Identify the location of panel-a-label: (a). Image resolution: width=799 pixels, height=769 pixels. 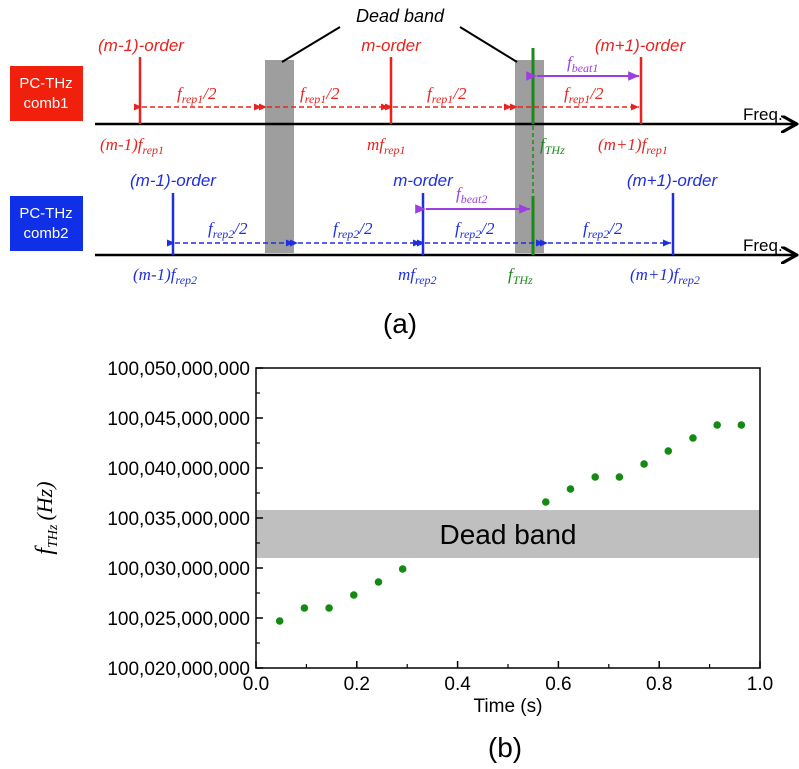
(400, 323).